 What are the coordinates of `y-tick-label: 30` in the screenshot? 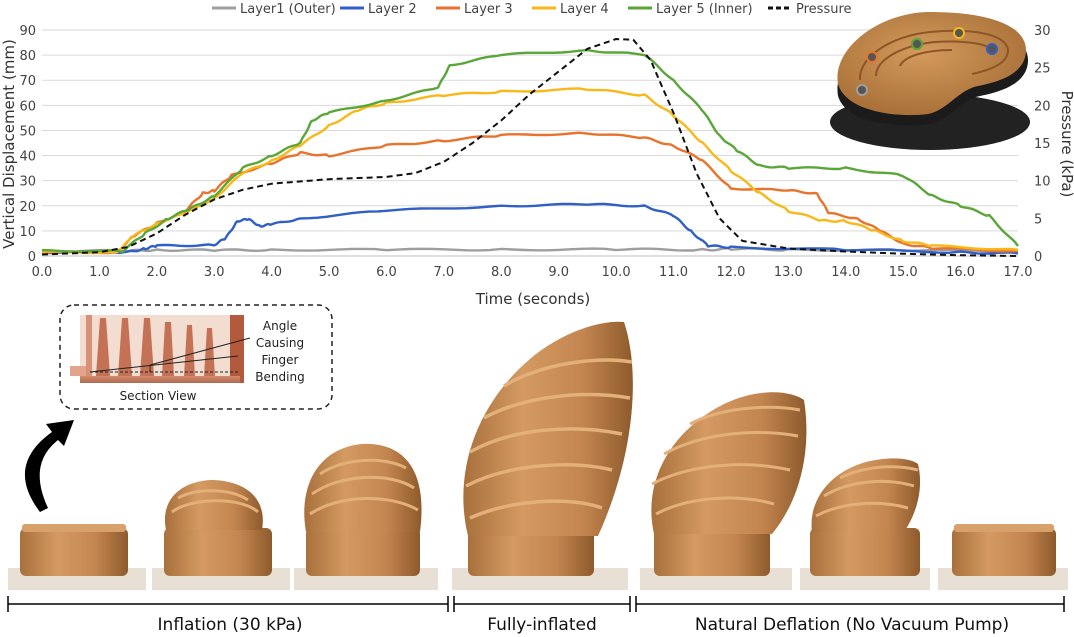 It's located at (27, 182).